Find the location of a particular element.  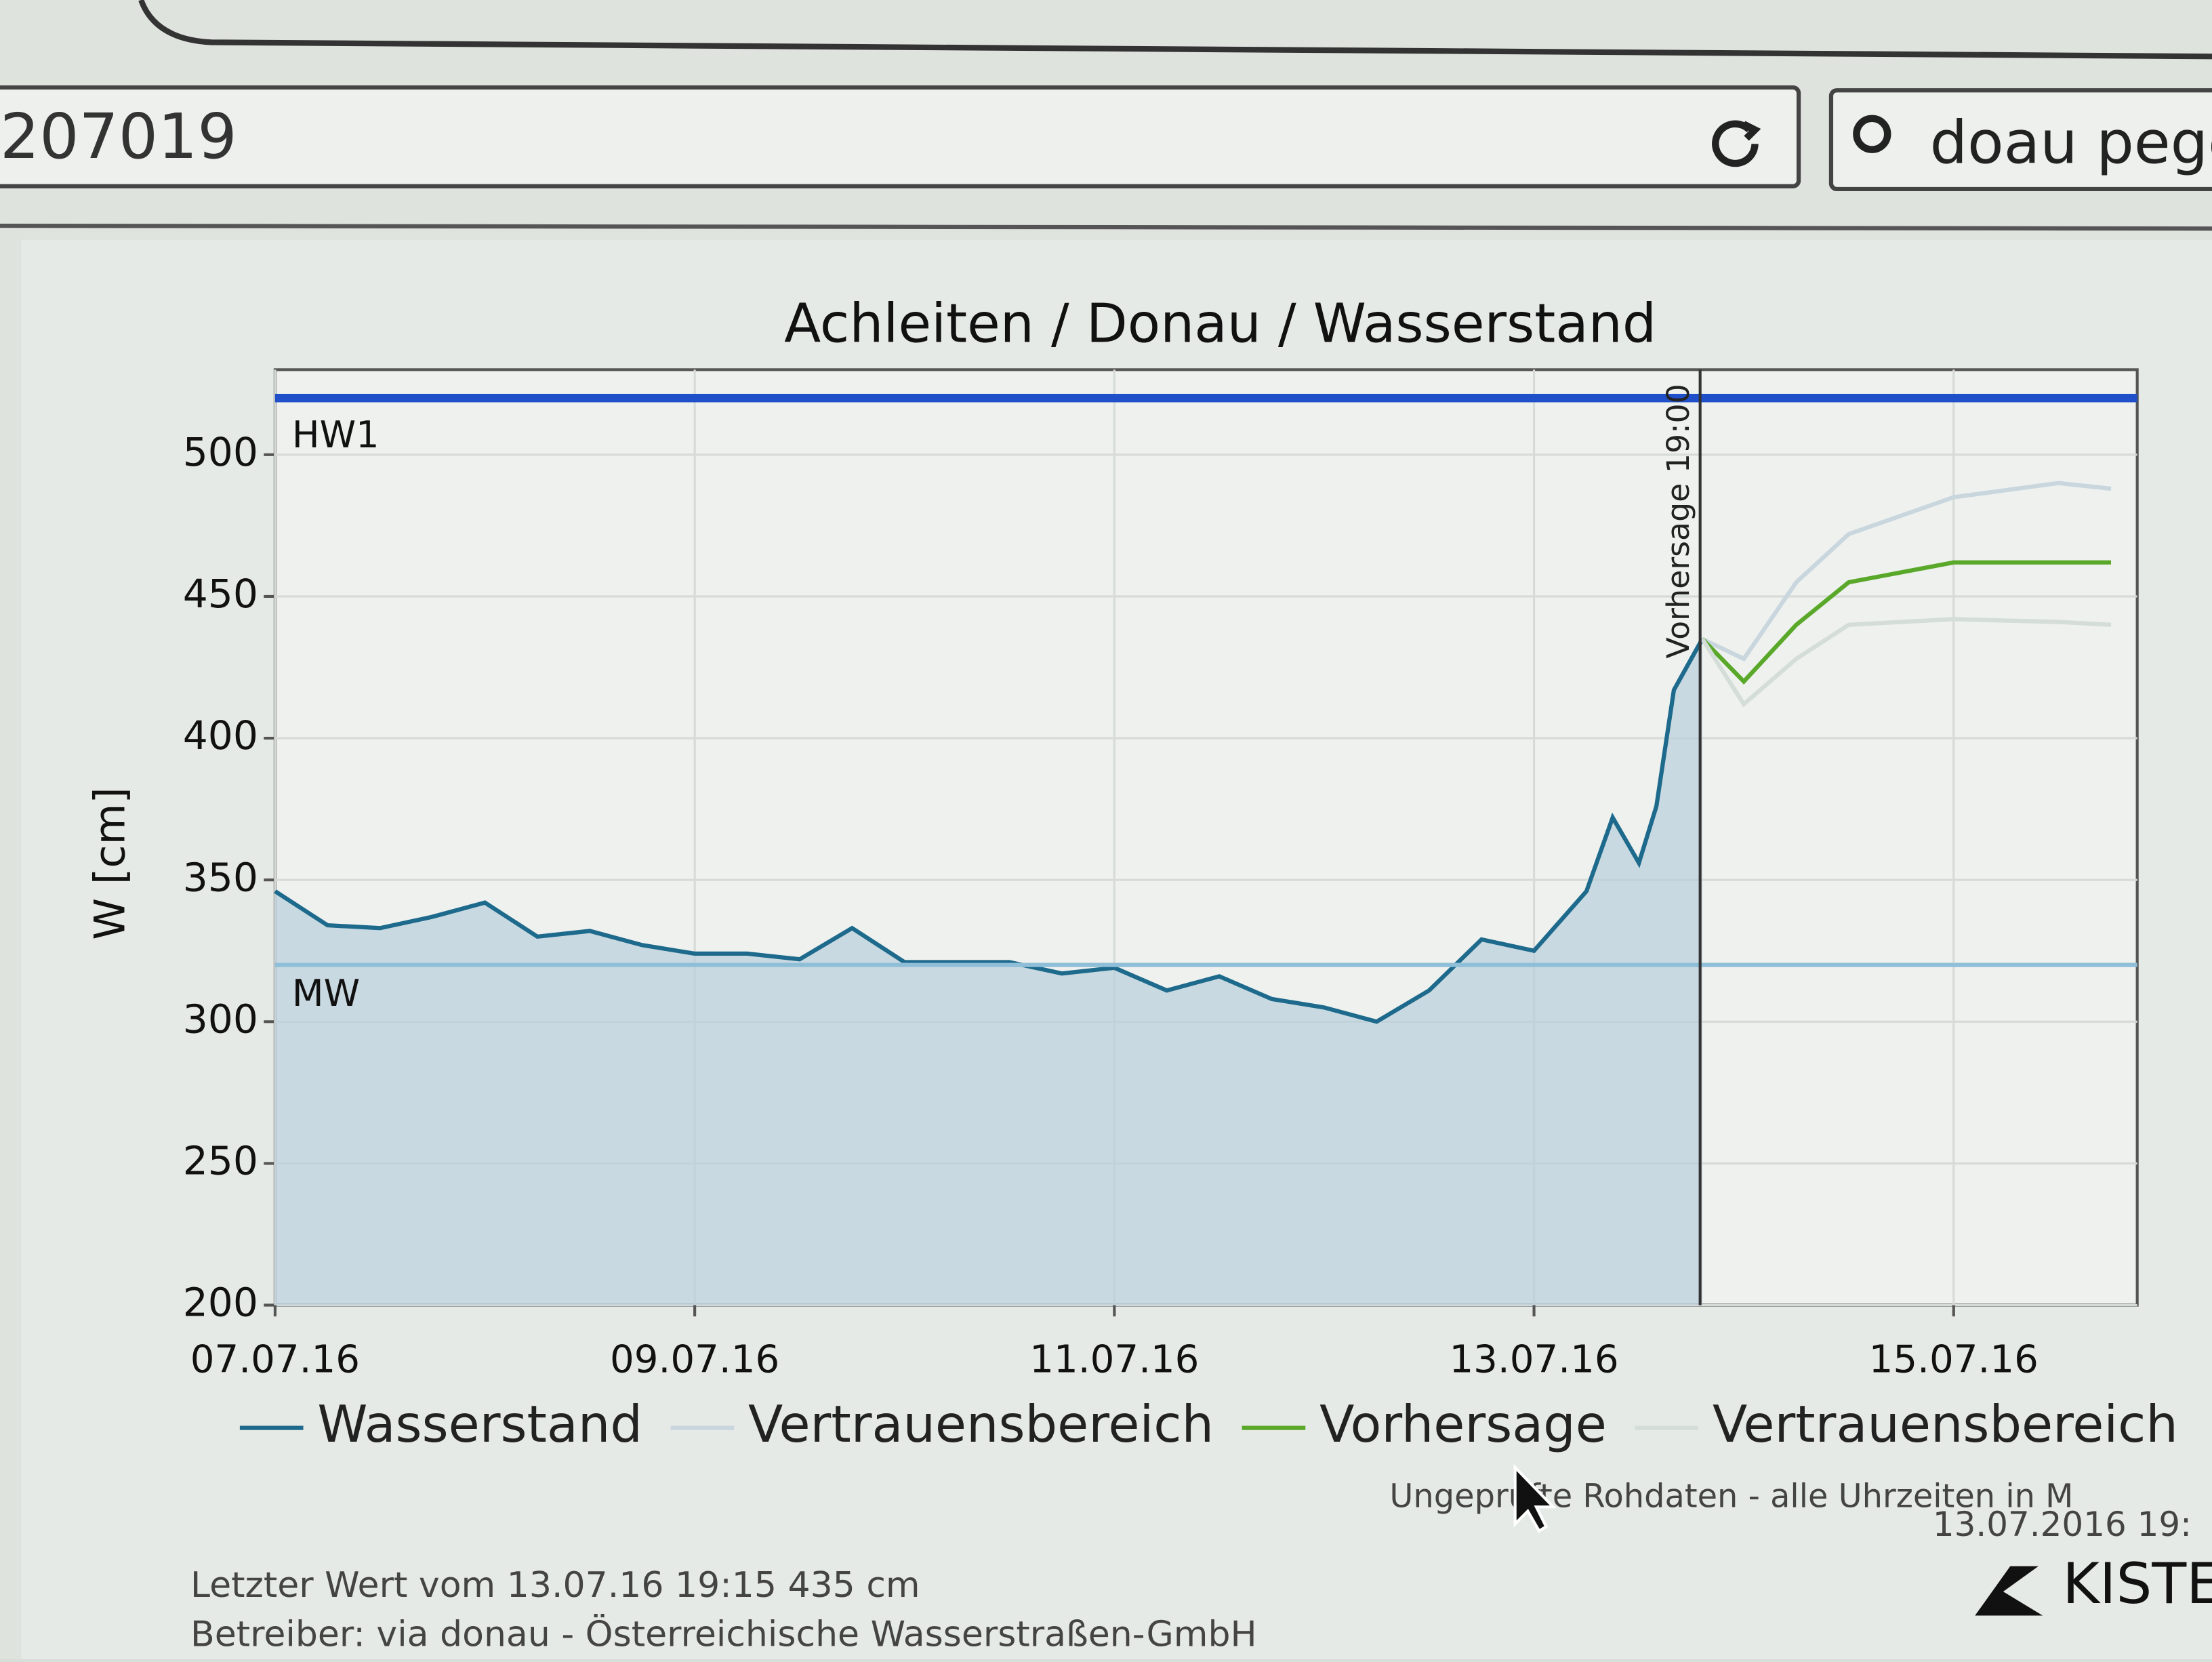

y-tick-label: 500 is located at coordinates (221, 452).